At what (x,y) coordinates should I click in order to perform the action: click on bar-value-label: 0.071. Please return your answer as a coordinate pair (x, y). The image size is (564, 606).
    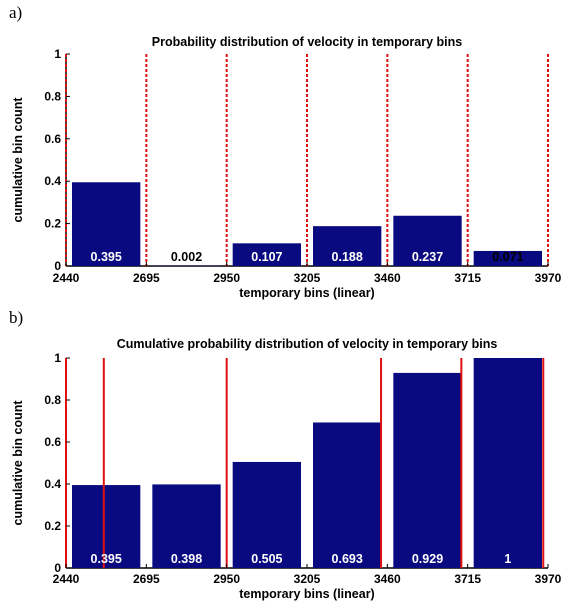
    Looking at the image, I should click on (507, 257).